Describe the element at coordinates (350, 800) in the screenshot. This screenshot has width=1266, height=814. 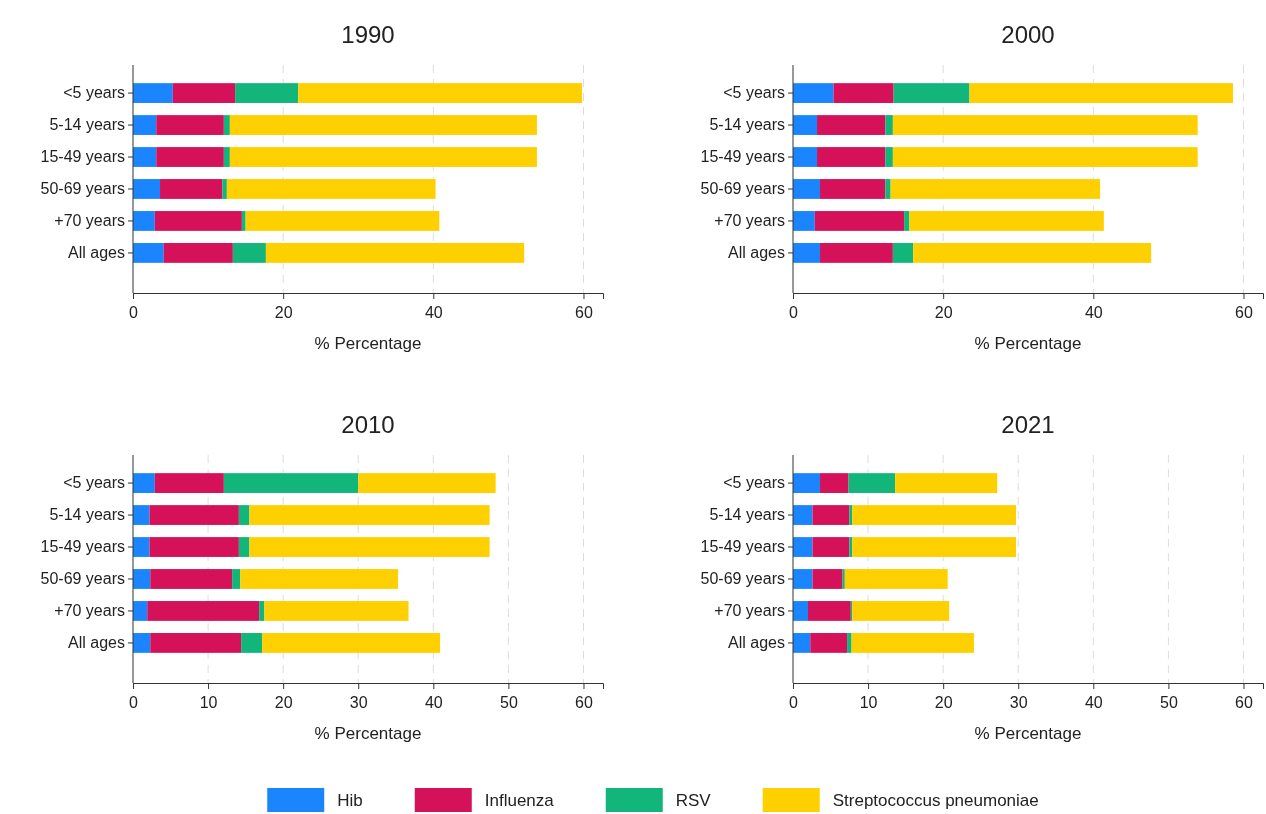
I see `legend-label: Hib` at that location.